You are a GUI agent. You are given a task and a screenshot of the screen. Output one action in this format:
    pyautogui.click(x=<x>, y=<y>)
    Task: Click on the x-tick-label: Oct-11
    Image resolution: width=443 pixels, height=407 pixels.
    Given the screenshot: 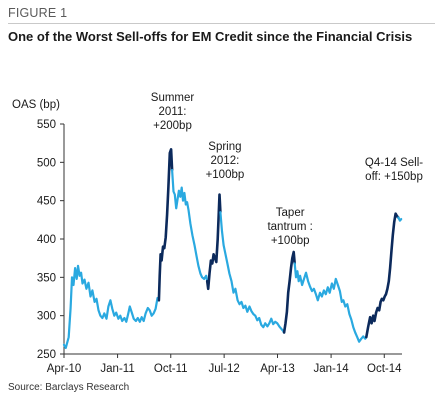 What is the action you would take?
    pyautogui.click(x=171, y=369)
    